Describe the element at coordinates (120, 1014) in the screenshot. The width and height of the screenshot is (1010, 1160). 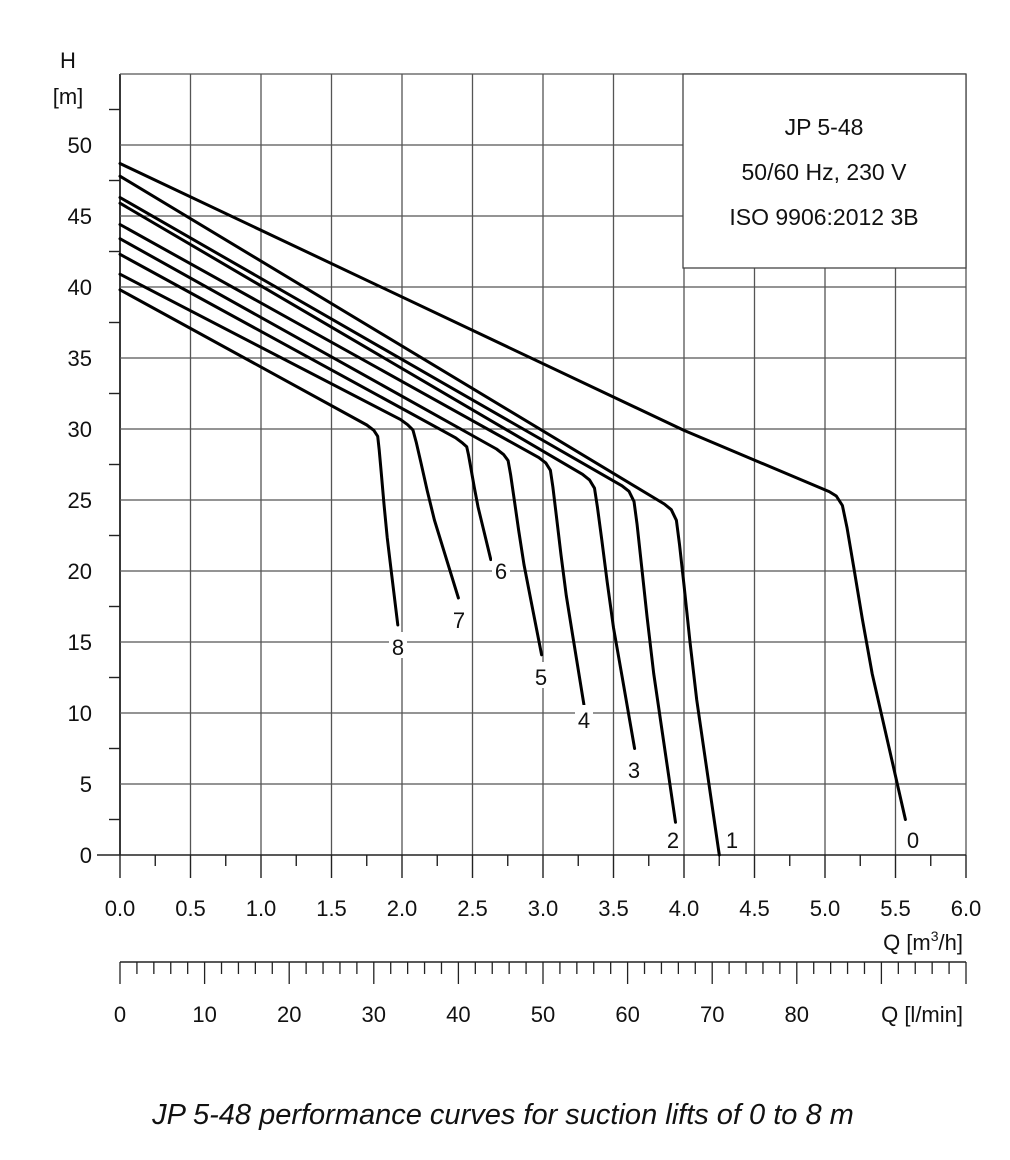
I see `secondary-x-tick-label: 0` at that location.